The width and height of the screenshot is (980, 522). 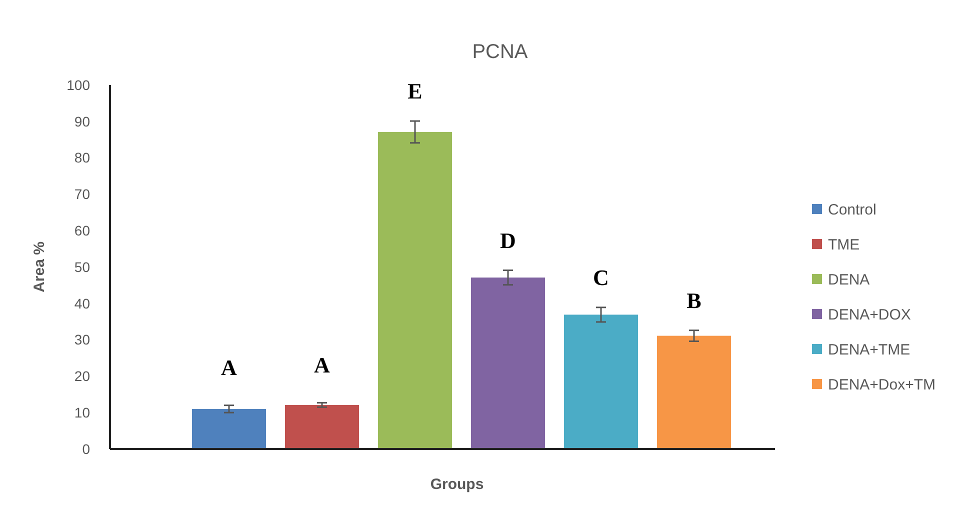 What do you see at coordinates (500, 52) in the screenshot?
I see `chart-title: PCNA` at bounding box center [500, 52].